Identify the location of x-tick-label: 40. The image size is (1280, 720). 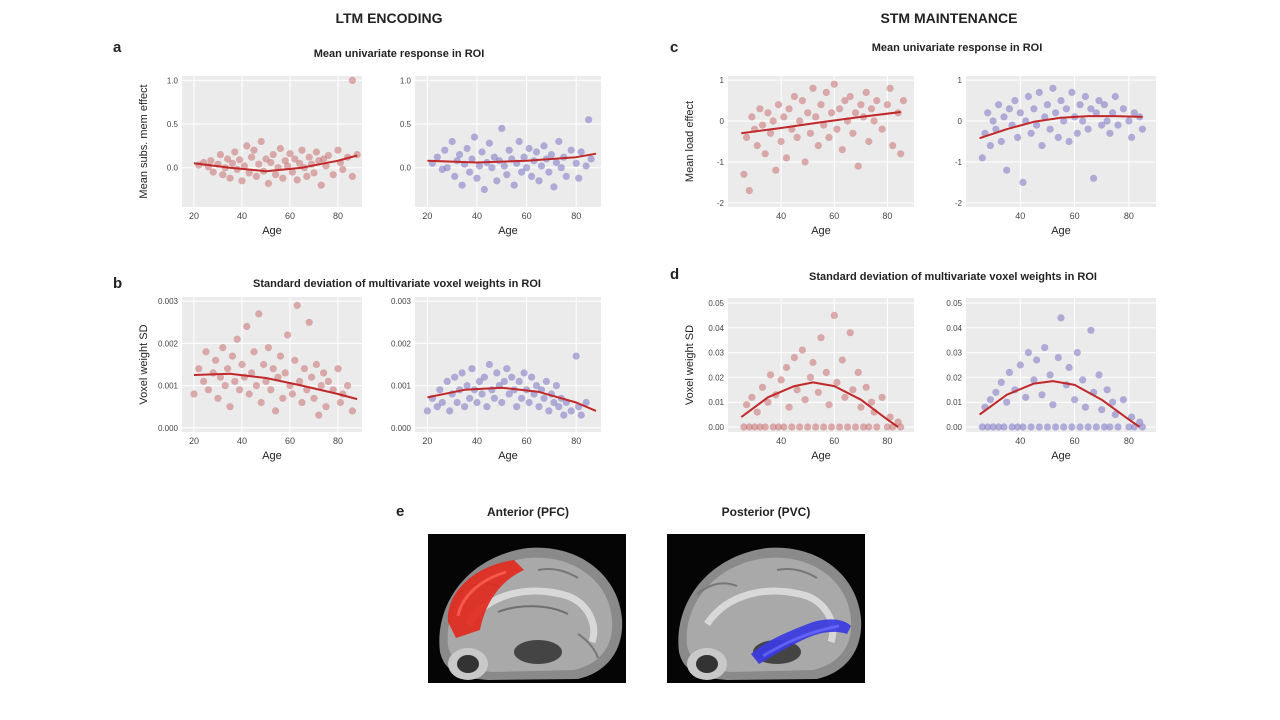
(1020, 216).